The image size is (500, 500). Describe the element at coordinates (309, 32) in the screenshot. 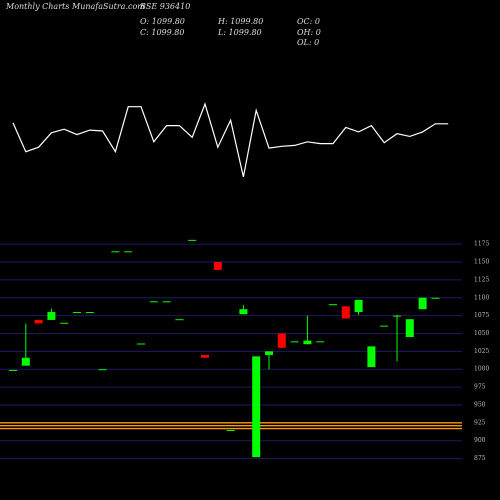

I see `stat: OH: 0` at that location.